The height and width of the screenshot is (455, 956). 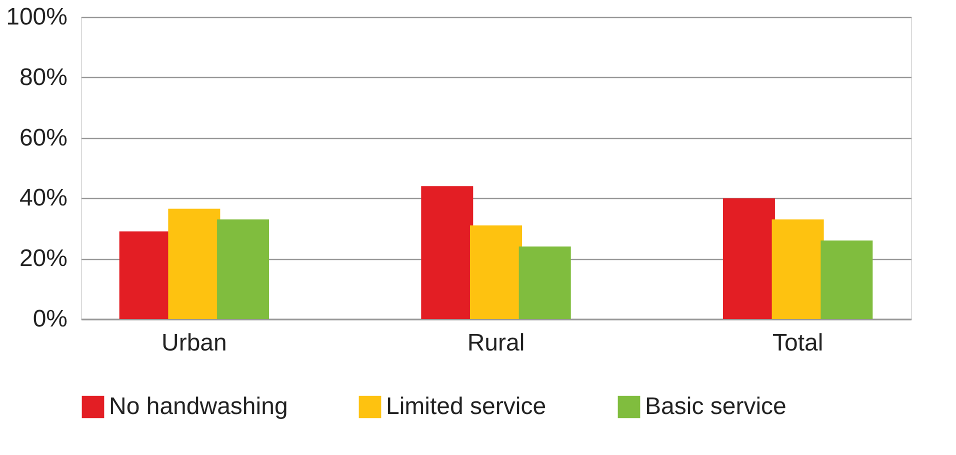 I want to click on y-tick-label: 80%, so click(x=43, y=77).